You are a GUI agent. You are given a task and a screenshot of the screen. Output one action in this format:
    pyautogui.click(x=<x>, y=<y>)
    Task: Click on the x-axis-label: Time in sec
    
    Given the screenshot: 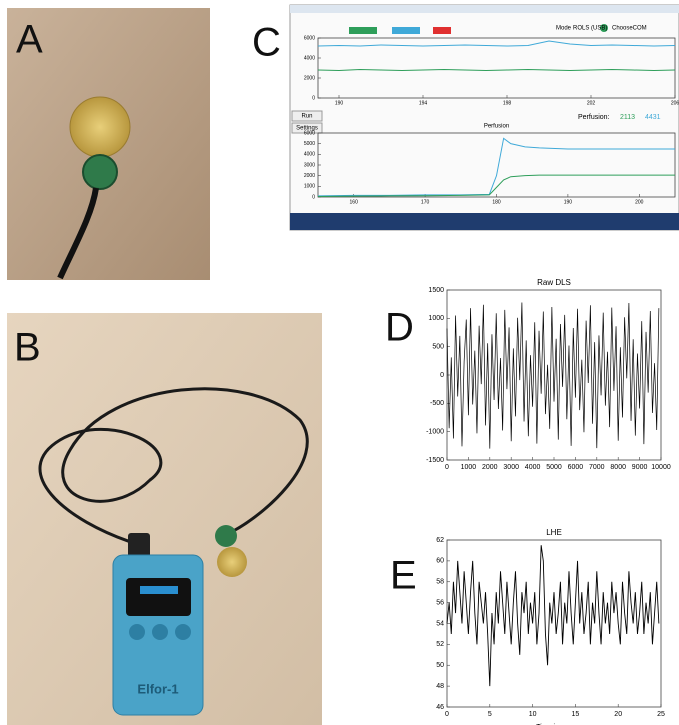 What is the action you would take?
    pyautogui.click(x=554, y=724)
    